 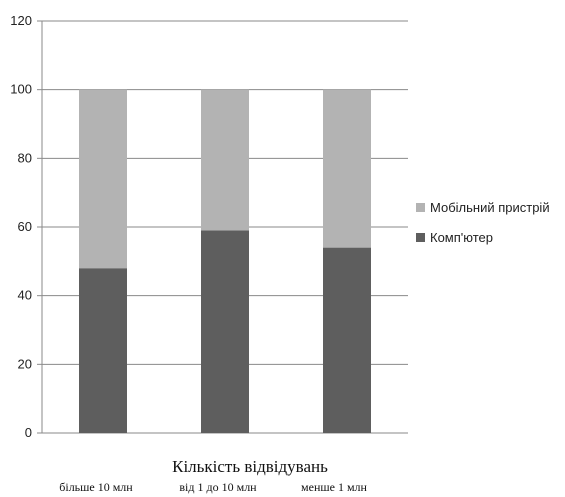 I want to click on x-axis-label: Кількість відвідувань, so click(x=250, y=466).